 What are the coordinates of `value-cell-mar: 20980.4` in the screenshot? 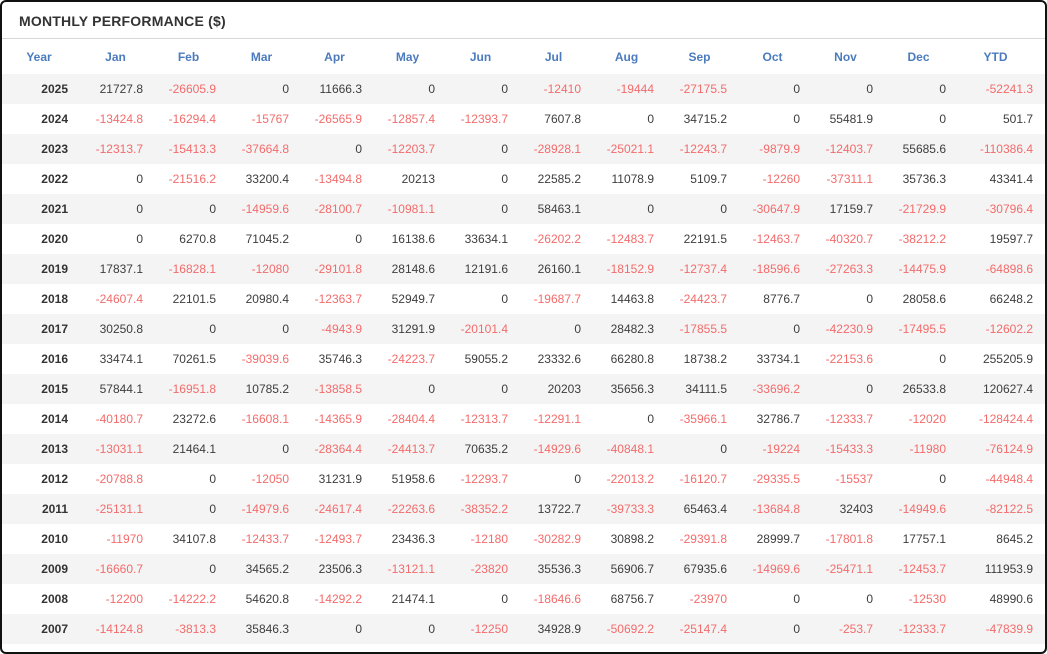 It's located at (267, 299).